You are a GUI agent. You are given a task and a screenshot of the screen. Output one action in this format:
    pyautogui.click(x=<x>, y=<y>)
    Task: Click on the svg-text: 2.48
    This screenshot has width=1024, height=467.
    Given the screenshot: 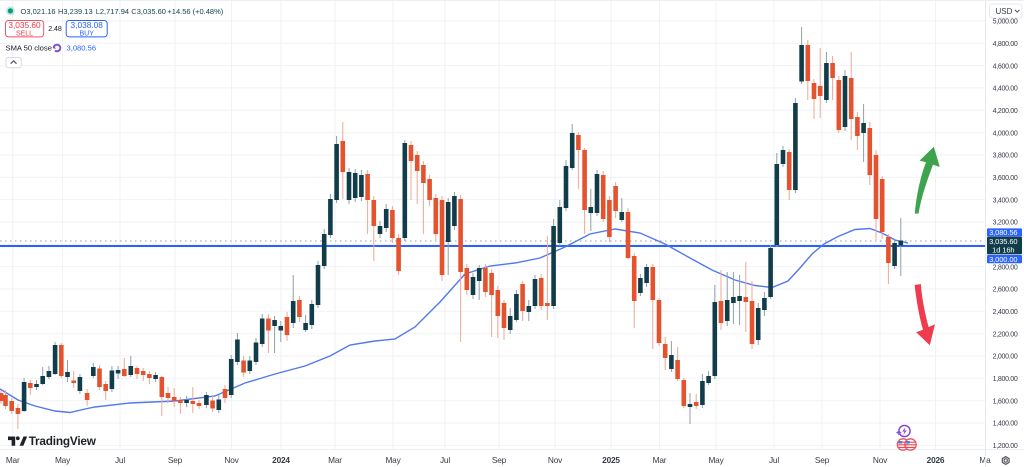 What is the action you would take?
    pyautogui.click(x=55, y=29)
    